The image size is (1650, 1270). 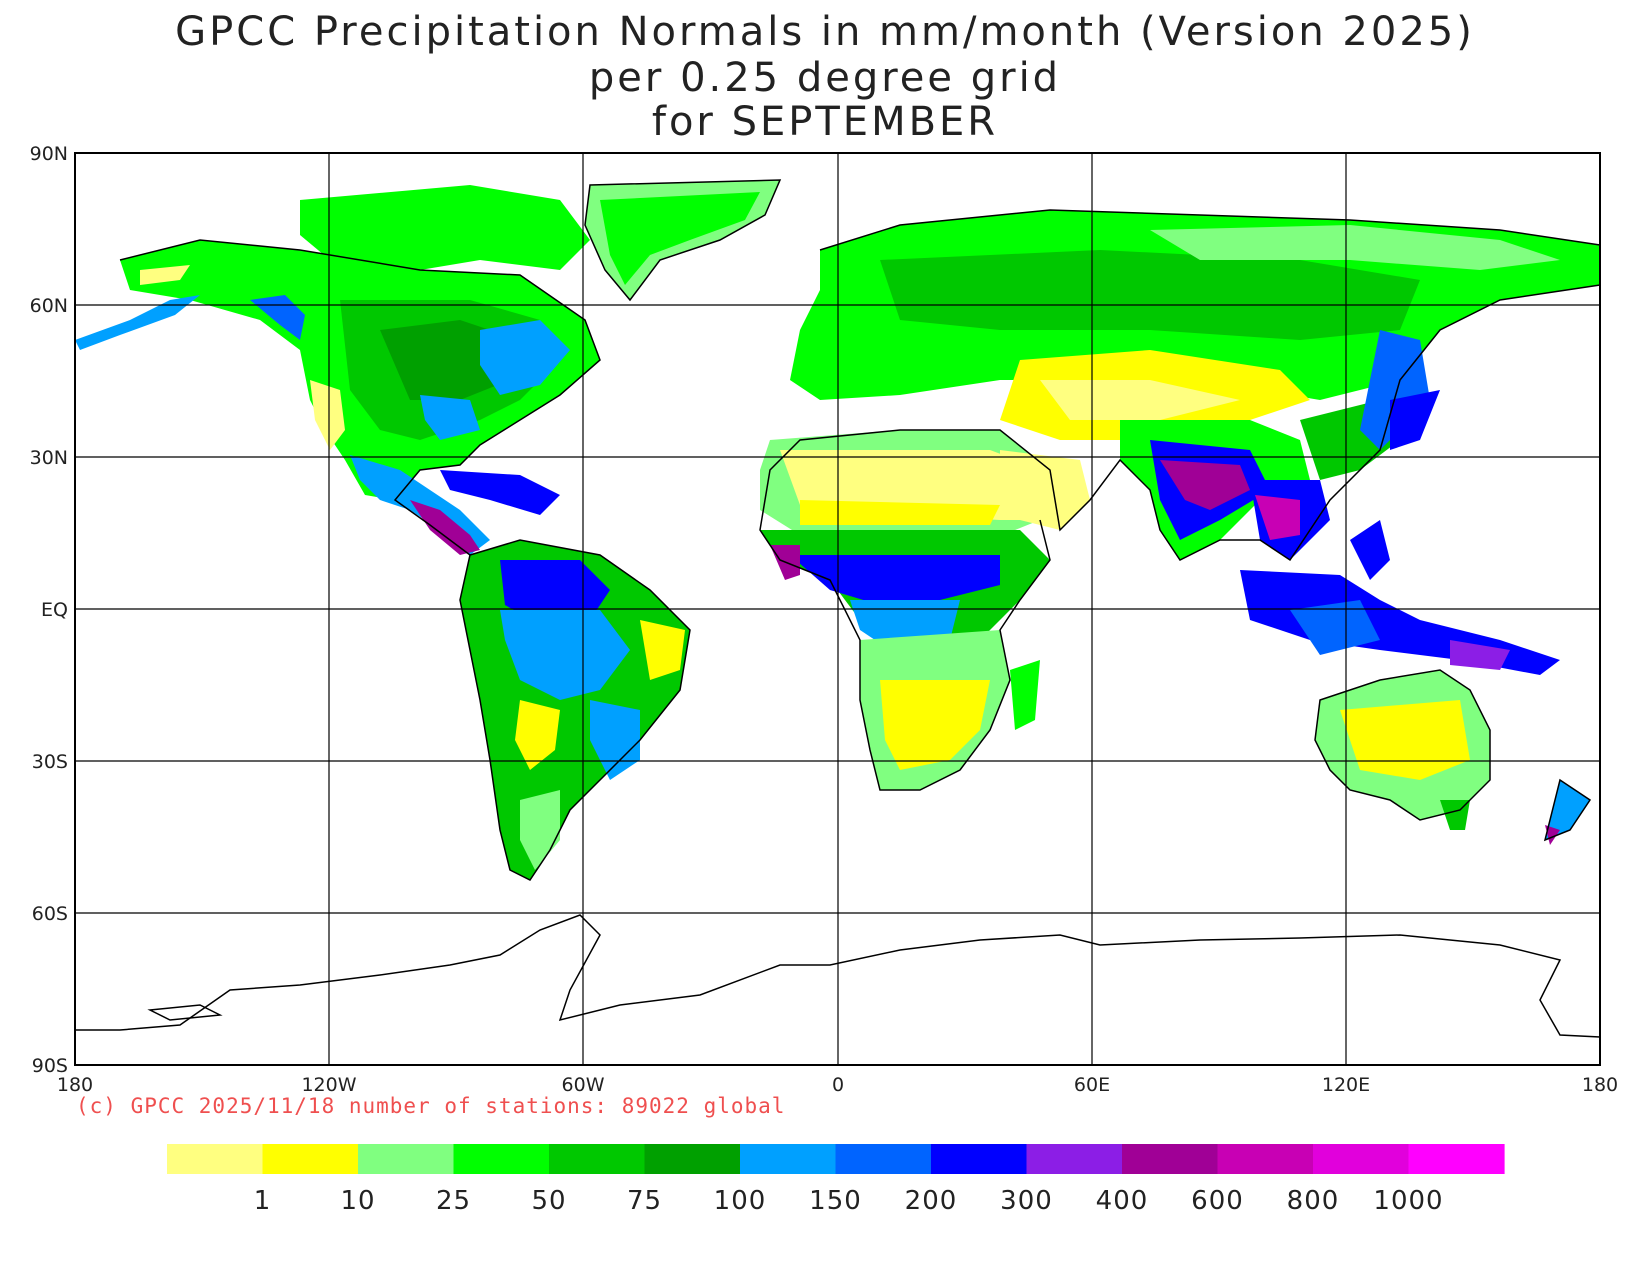 I want to click on lat-label-30s: 30S, so click(x=50, y=762).